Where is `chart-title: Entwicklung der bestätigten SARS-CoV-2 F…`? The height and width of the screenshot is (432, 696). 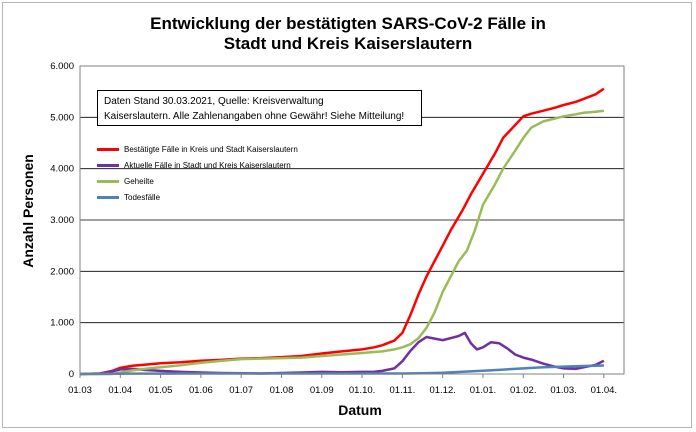 chart-title: Entwicklung der bestätigten SARS-CoV-2 F… is located at coordinates (348, 34).